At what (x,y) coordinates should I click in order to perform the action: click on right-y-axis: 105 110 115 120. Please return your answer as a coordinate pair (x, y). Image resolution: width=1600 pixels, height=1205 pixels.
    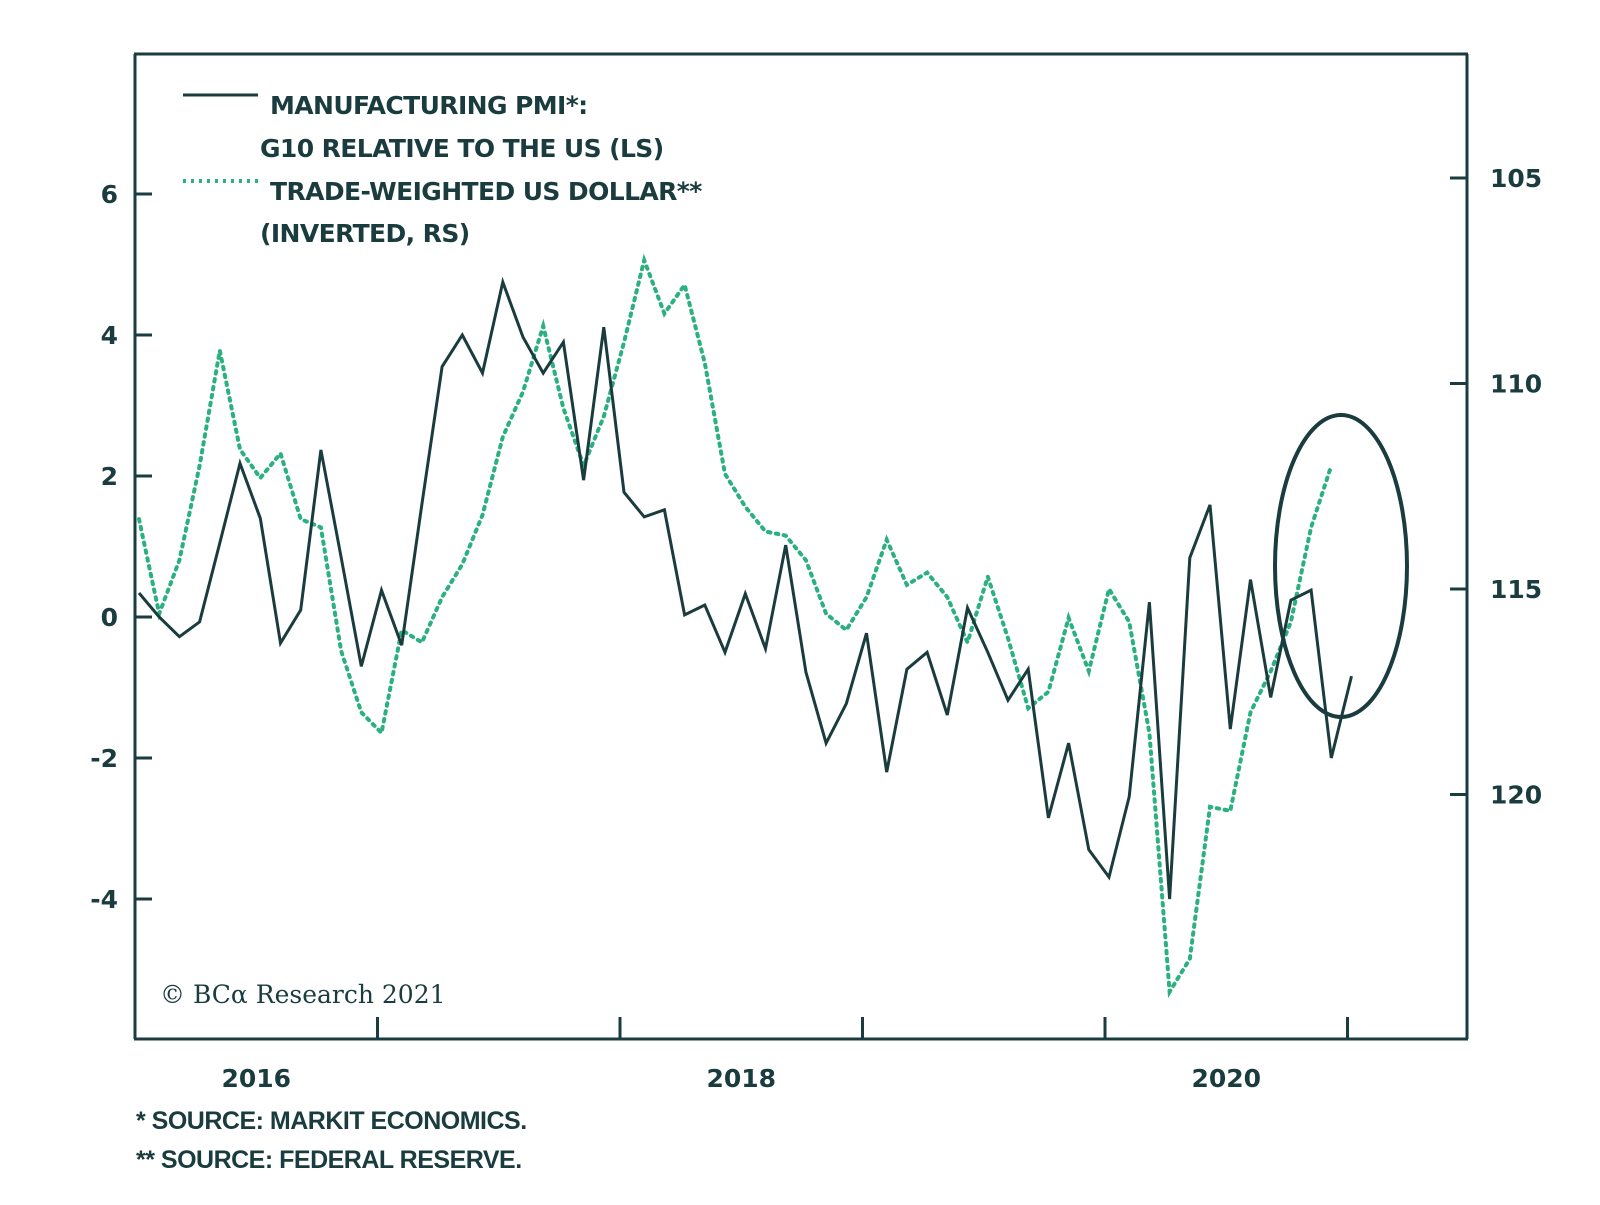
    Looking at the image, I should click on (1496, 487).